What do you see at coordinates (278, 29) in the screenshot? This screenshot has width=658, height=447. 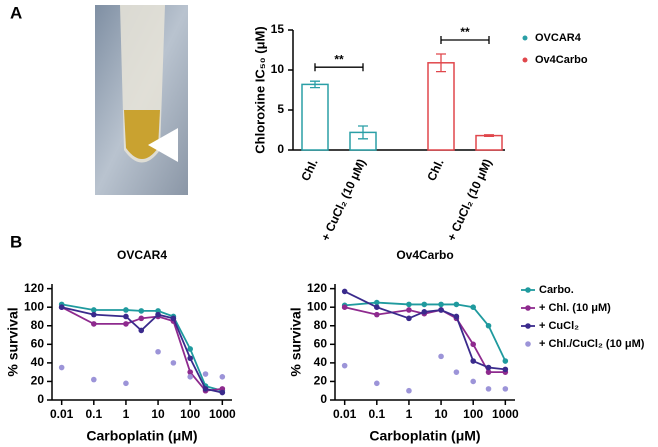 I see `y-tick-label: 15` at bounding box center [278, 29].